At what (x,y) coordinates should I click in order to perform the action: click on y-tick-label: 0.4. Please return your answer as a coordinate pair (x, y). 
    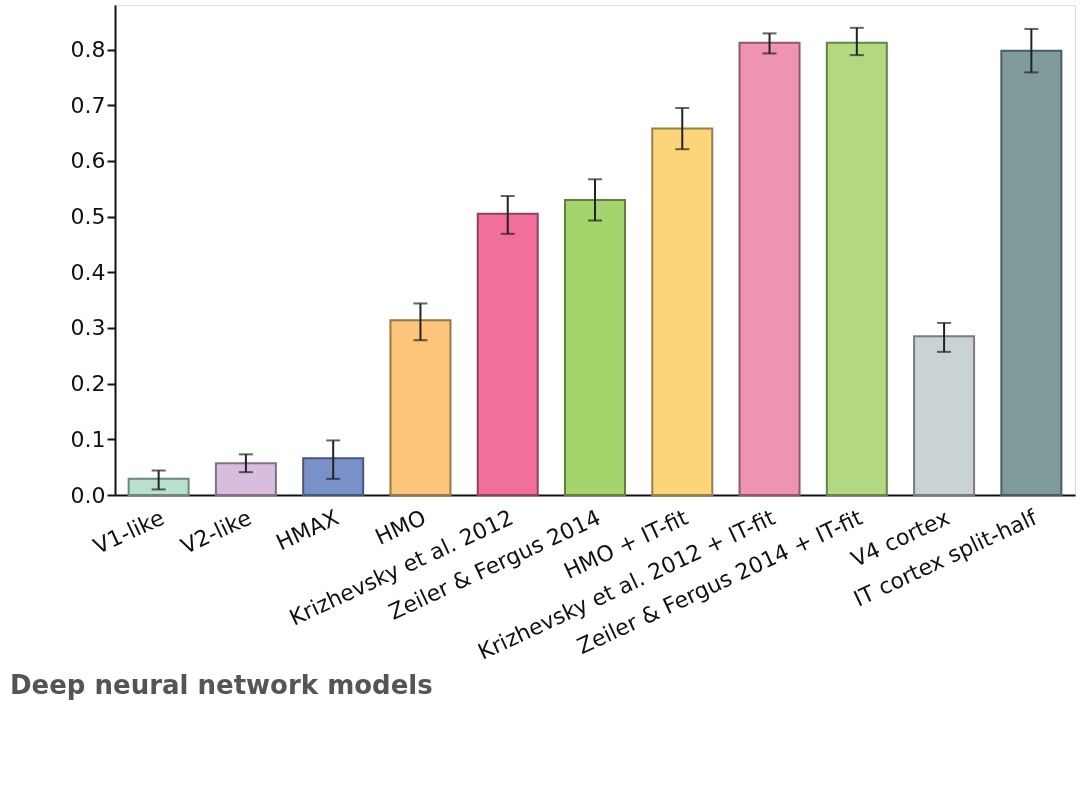
    Looking at the image, I should click on (88, 272).